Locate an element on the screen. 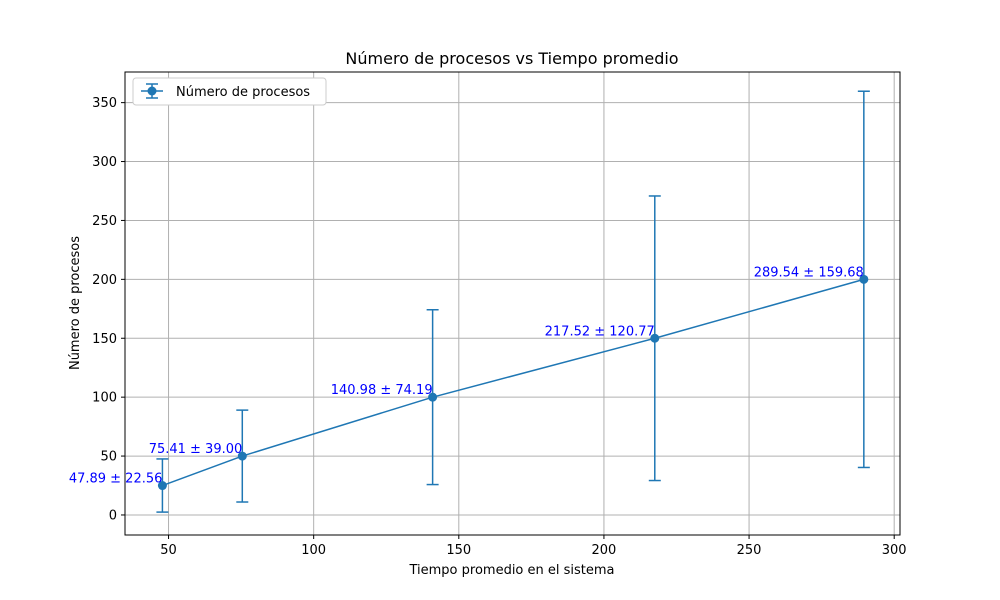 This screenshot has height=600, width=1000. legend-marker is located at coordinates (152, 91).